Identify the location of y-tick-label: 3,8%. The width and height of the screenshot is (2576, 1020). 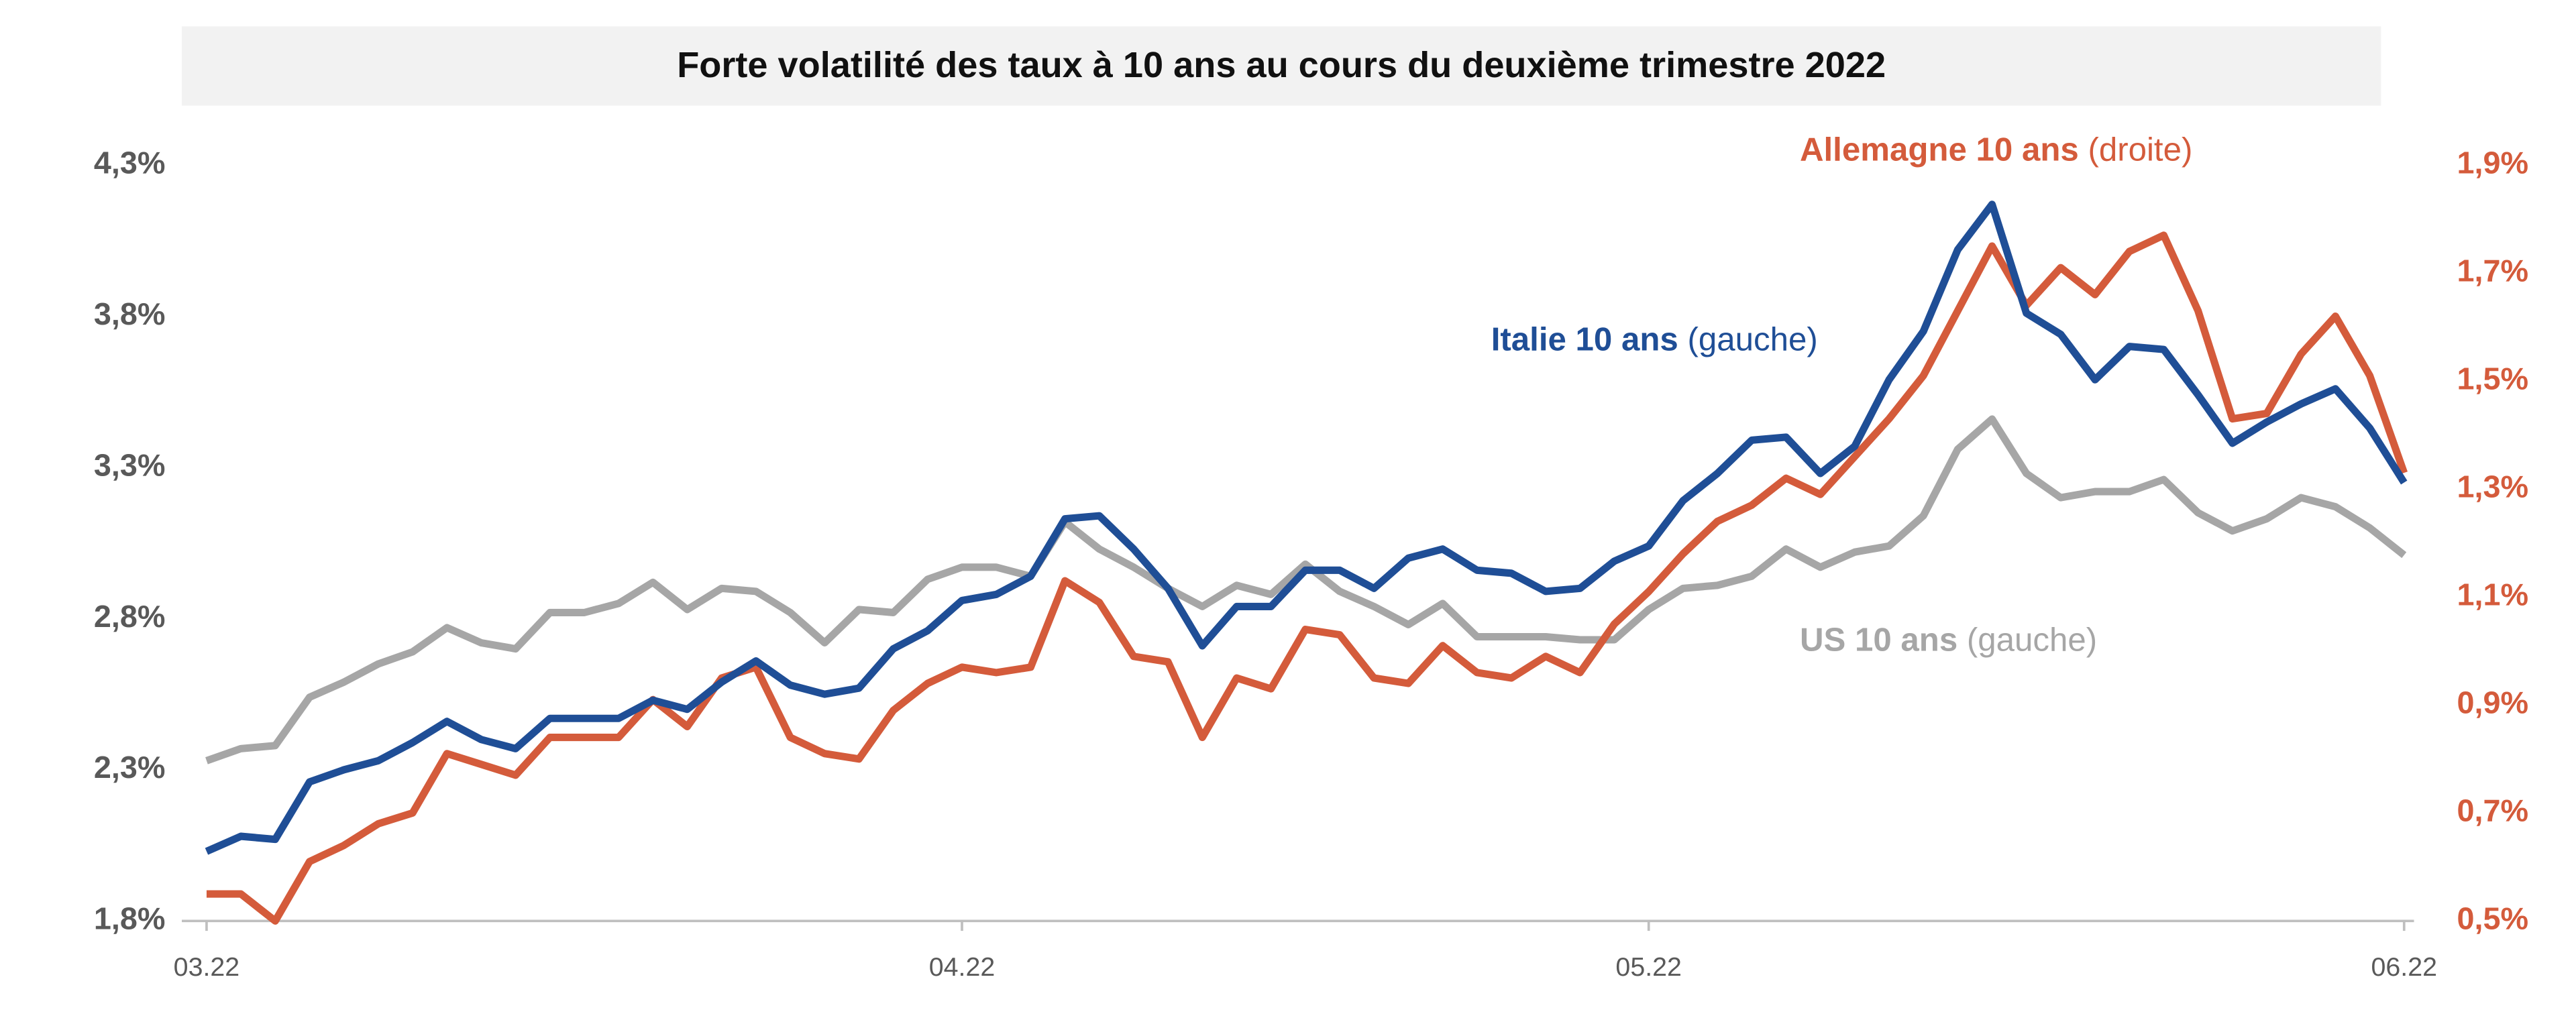
(130, 313).